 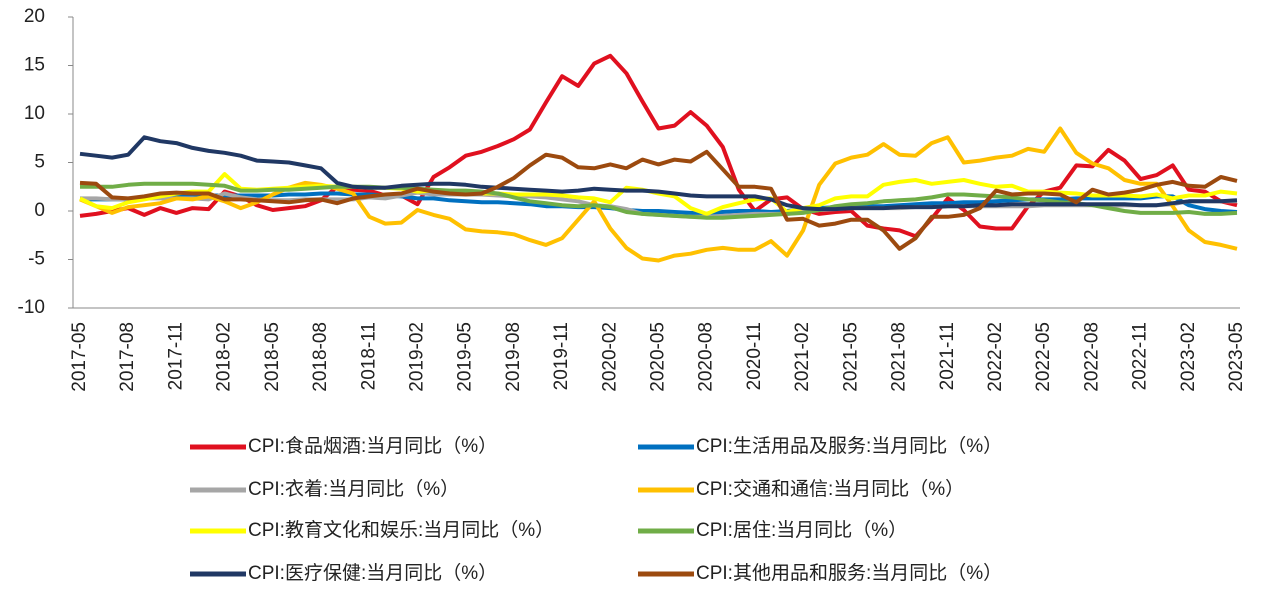 What do you see at coordinates (947, 356) in the screenshot?
I see `x-tick-label: 2021-11` at bounding box center [947, 356].